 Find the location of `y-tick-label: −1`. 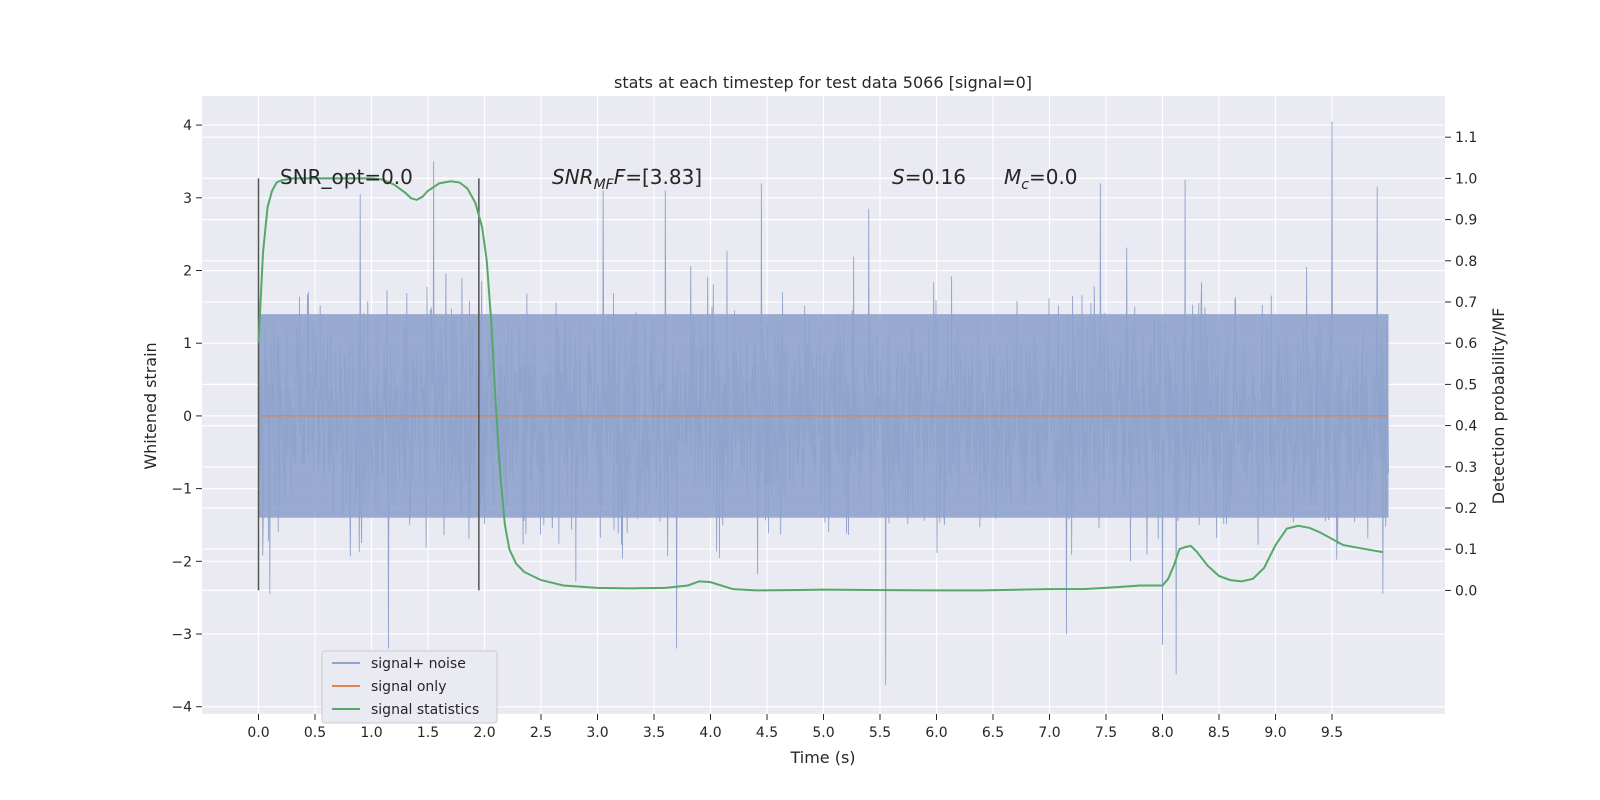

y-tick-label: −1 is located at coordinates (181, 490).